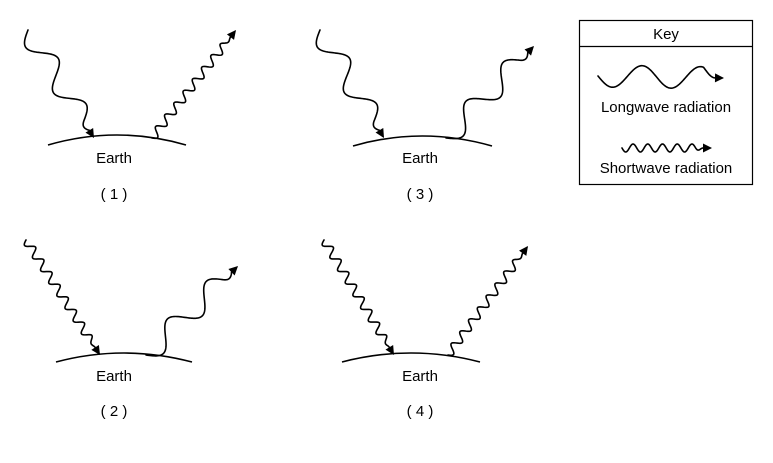 The width and height of the screenshot is (773, 463). Describe the element at coordinates (424, 329) in the screenshot. I see `panel-4: Earth ( 4 )` at that location.